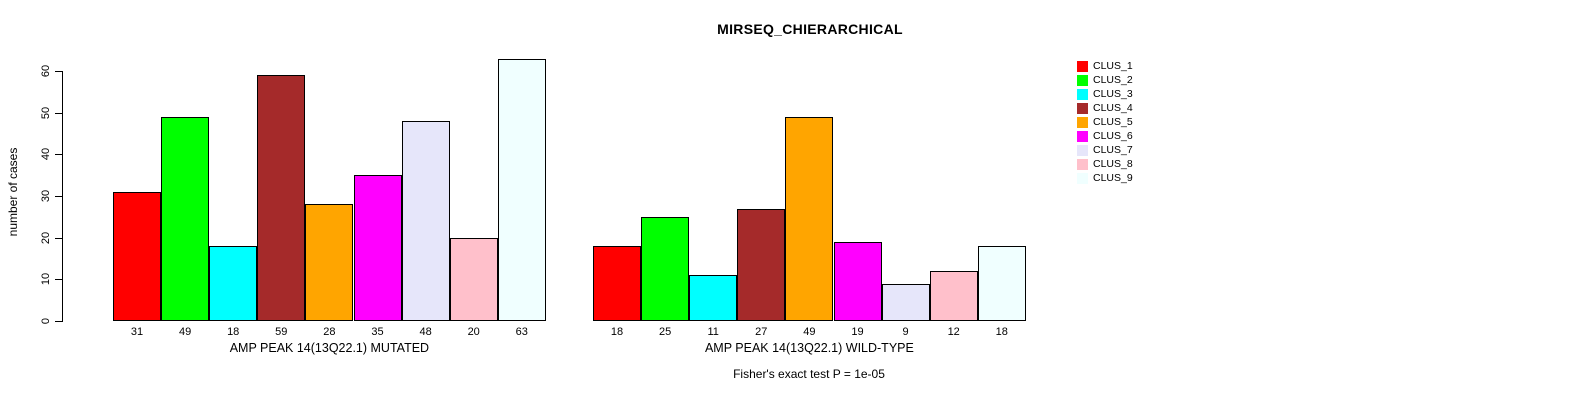 The height and width of the screenshot is (400, 1590). Describe the element at coordinates (46, 237) in the screenshot. I see `y-tick-label: 20` at that location.